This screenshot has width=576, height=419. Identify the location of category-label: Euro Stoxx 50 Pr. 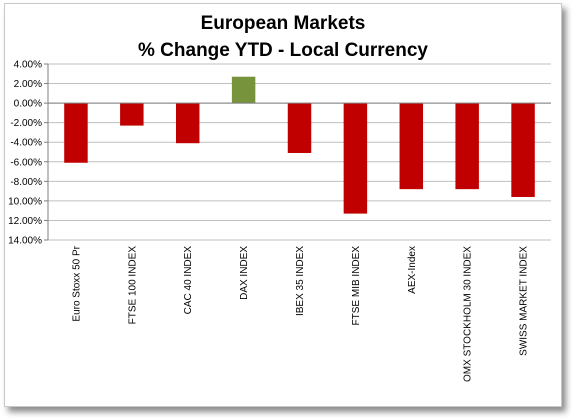
(76, 283).